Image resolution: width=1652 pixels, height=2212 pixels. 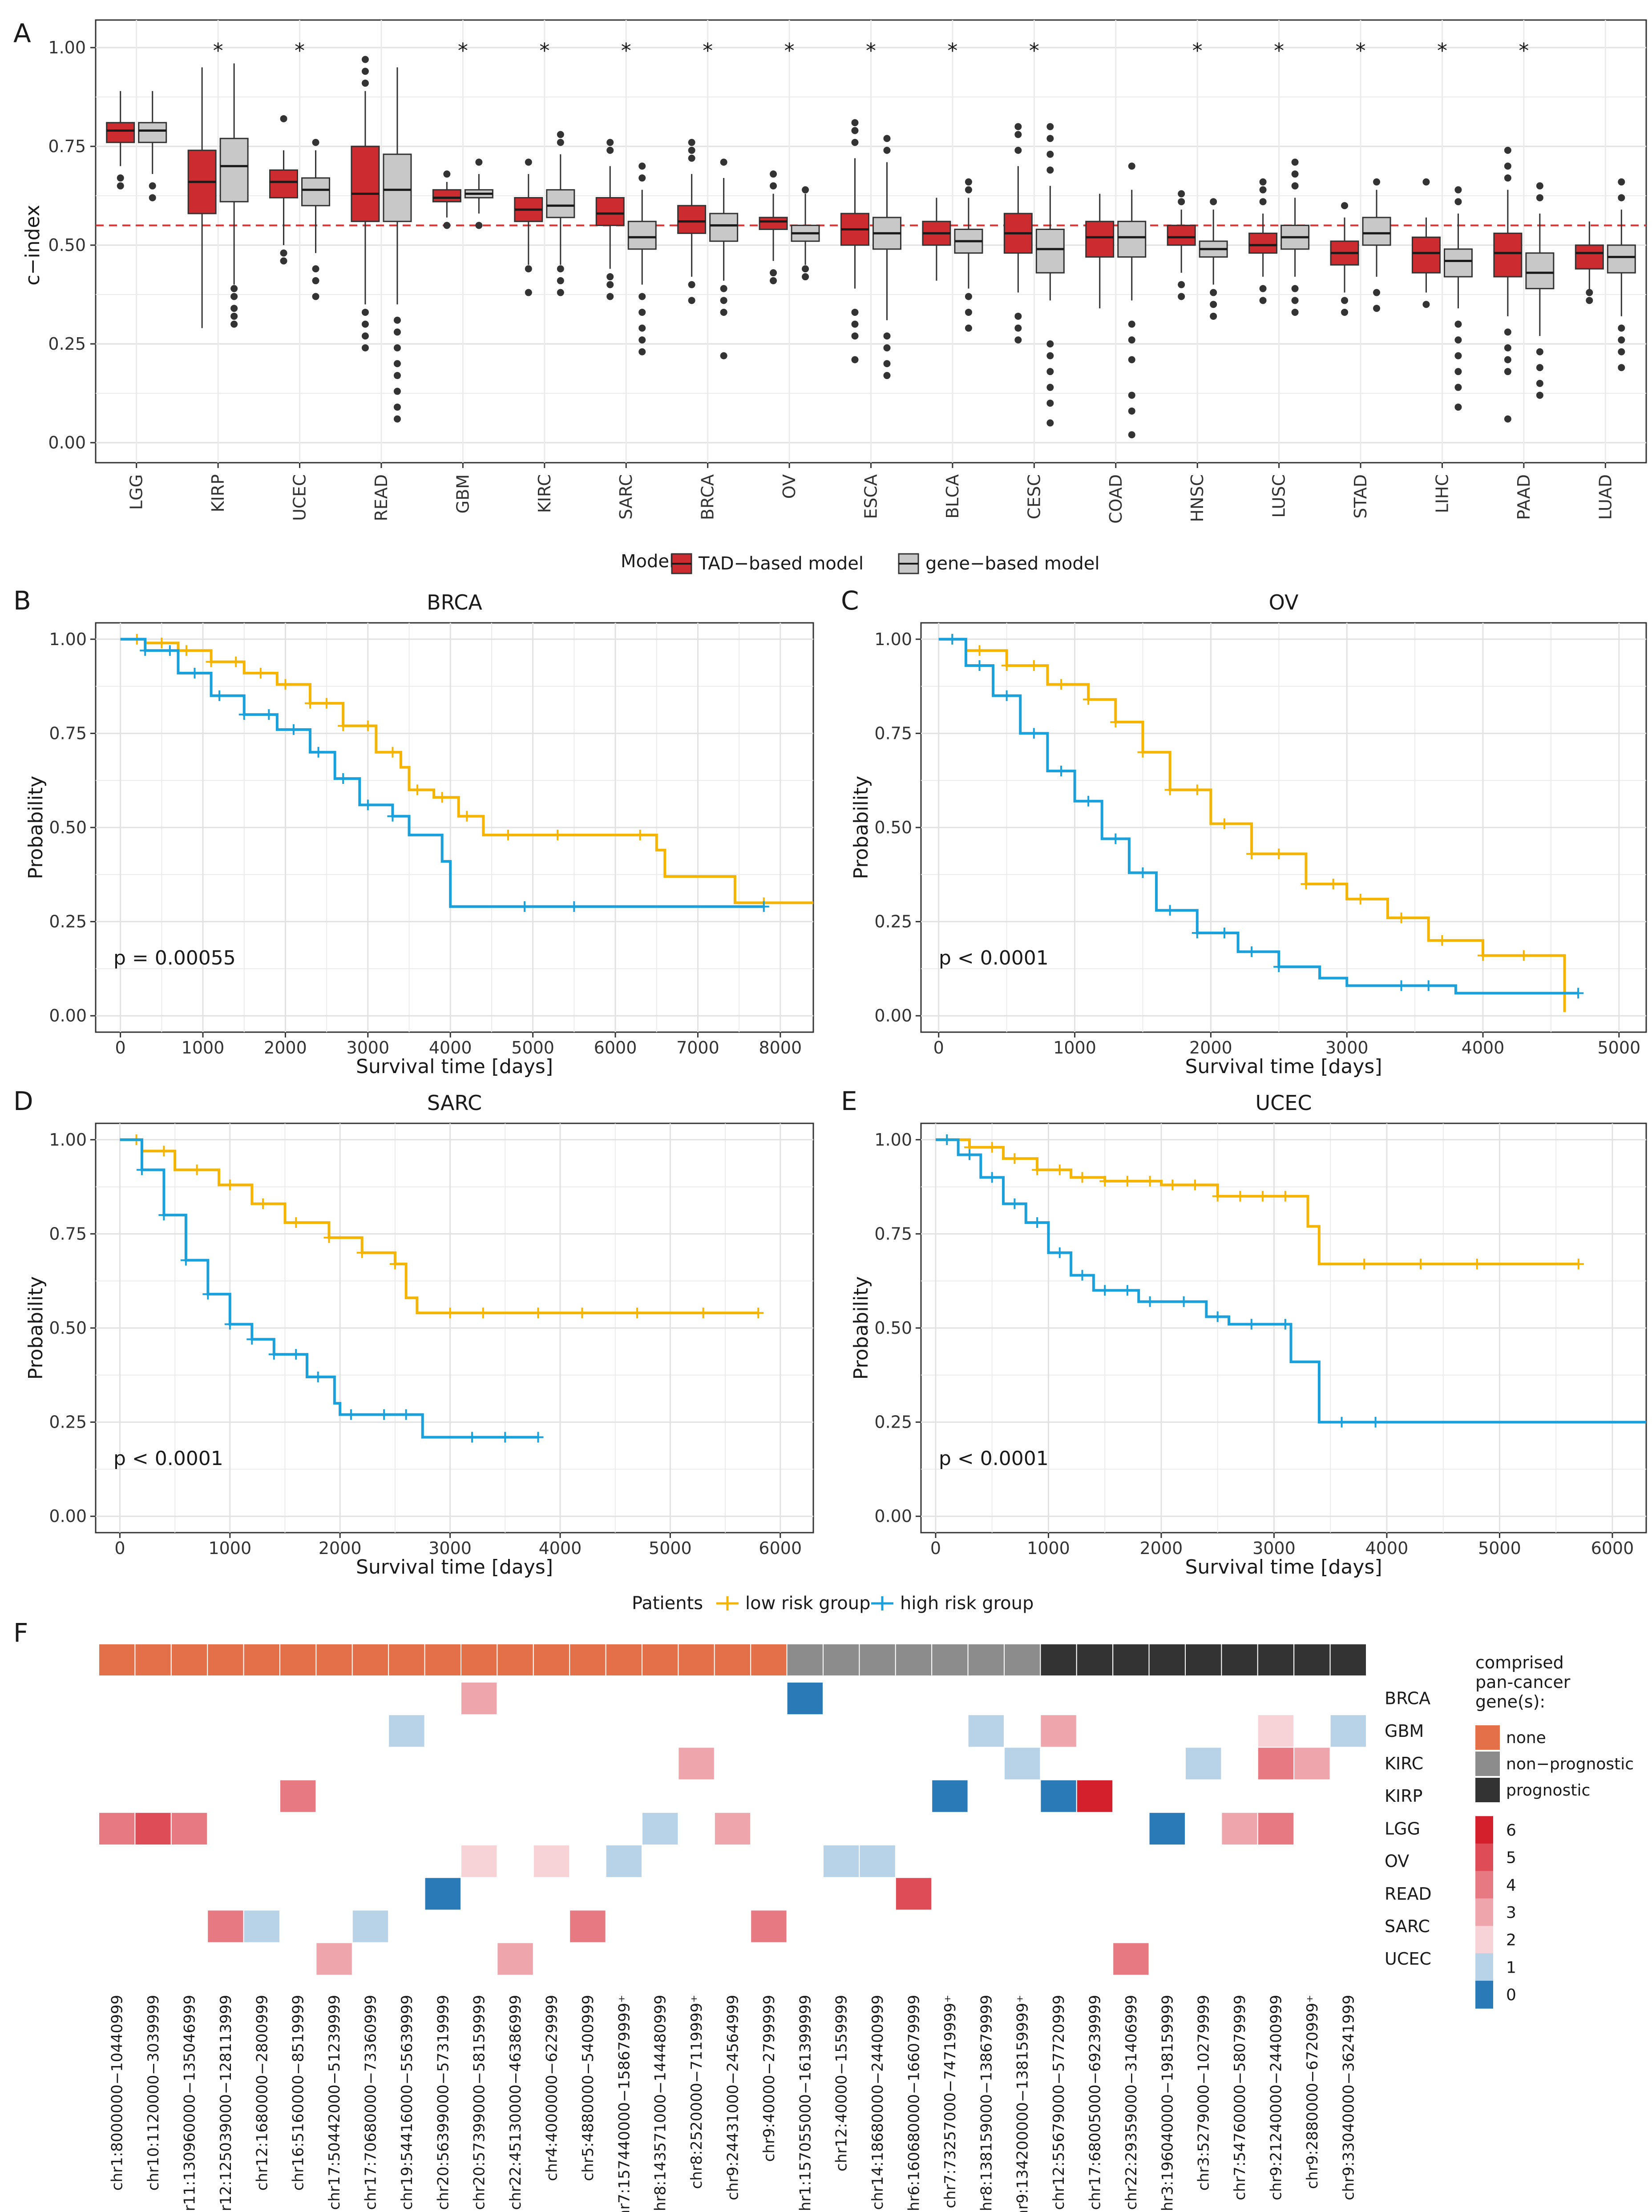 I want to click on column-label: chr3:196040000−198159999, so click(x=1167, y=2104).